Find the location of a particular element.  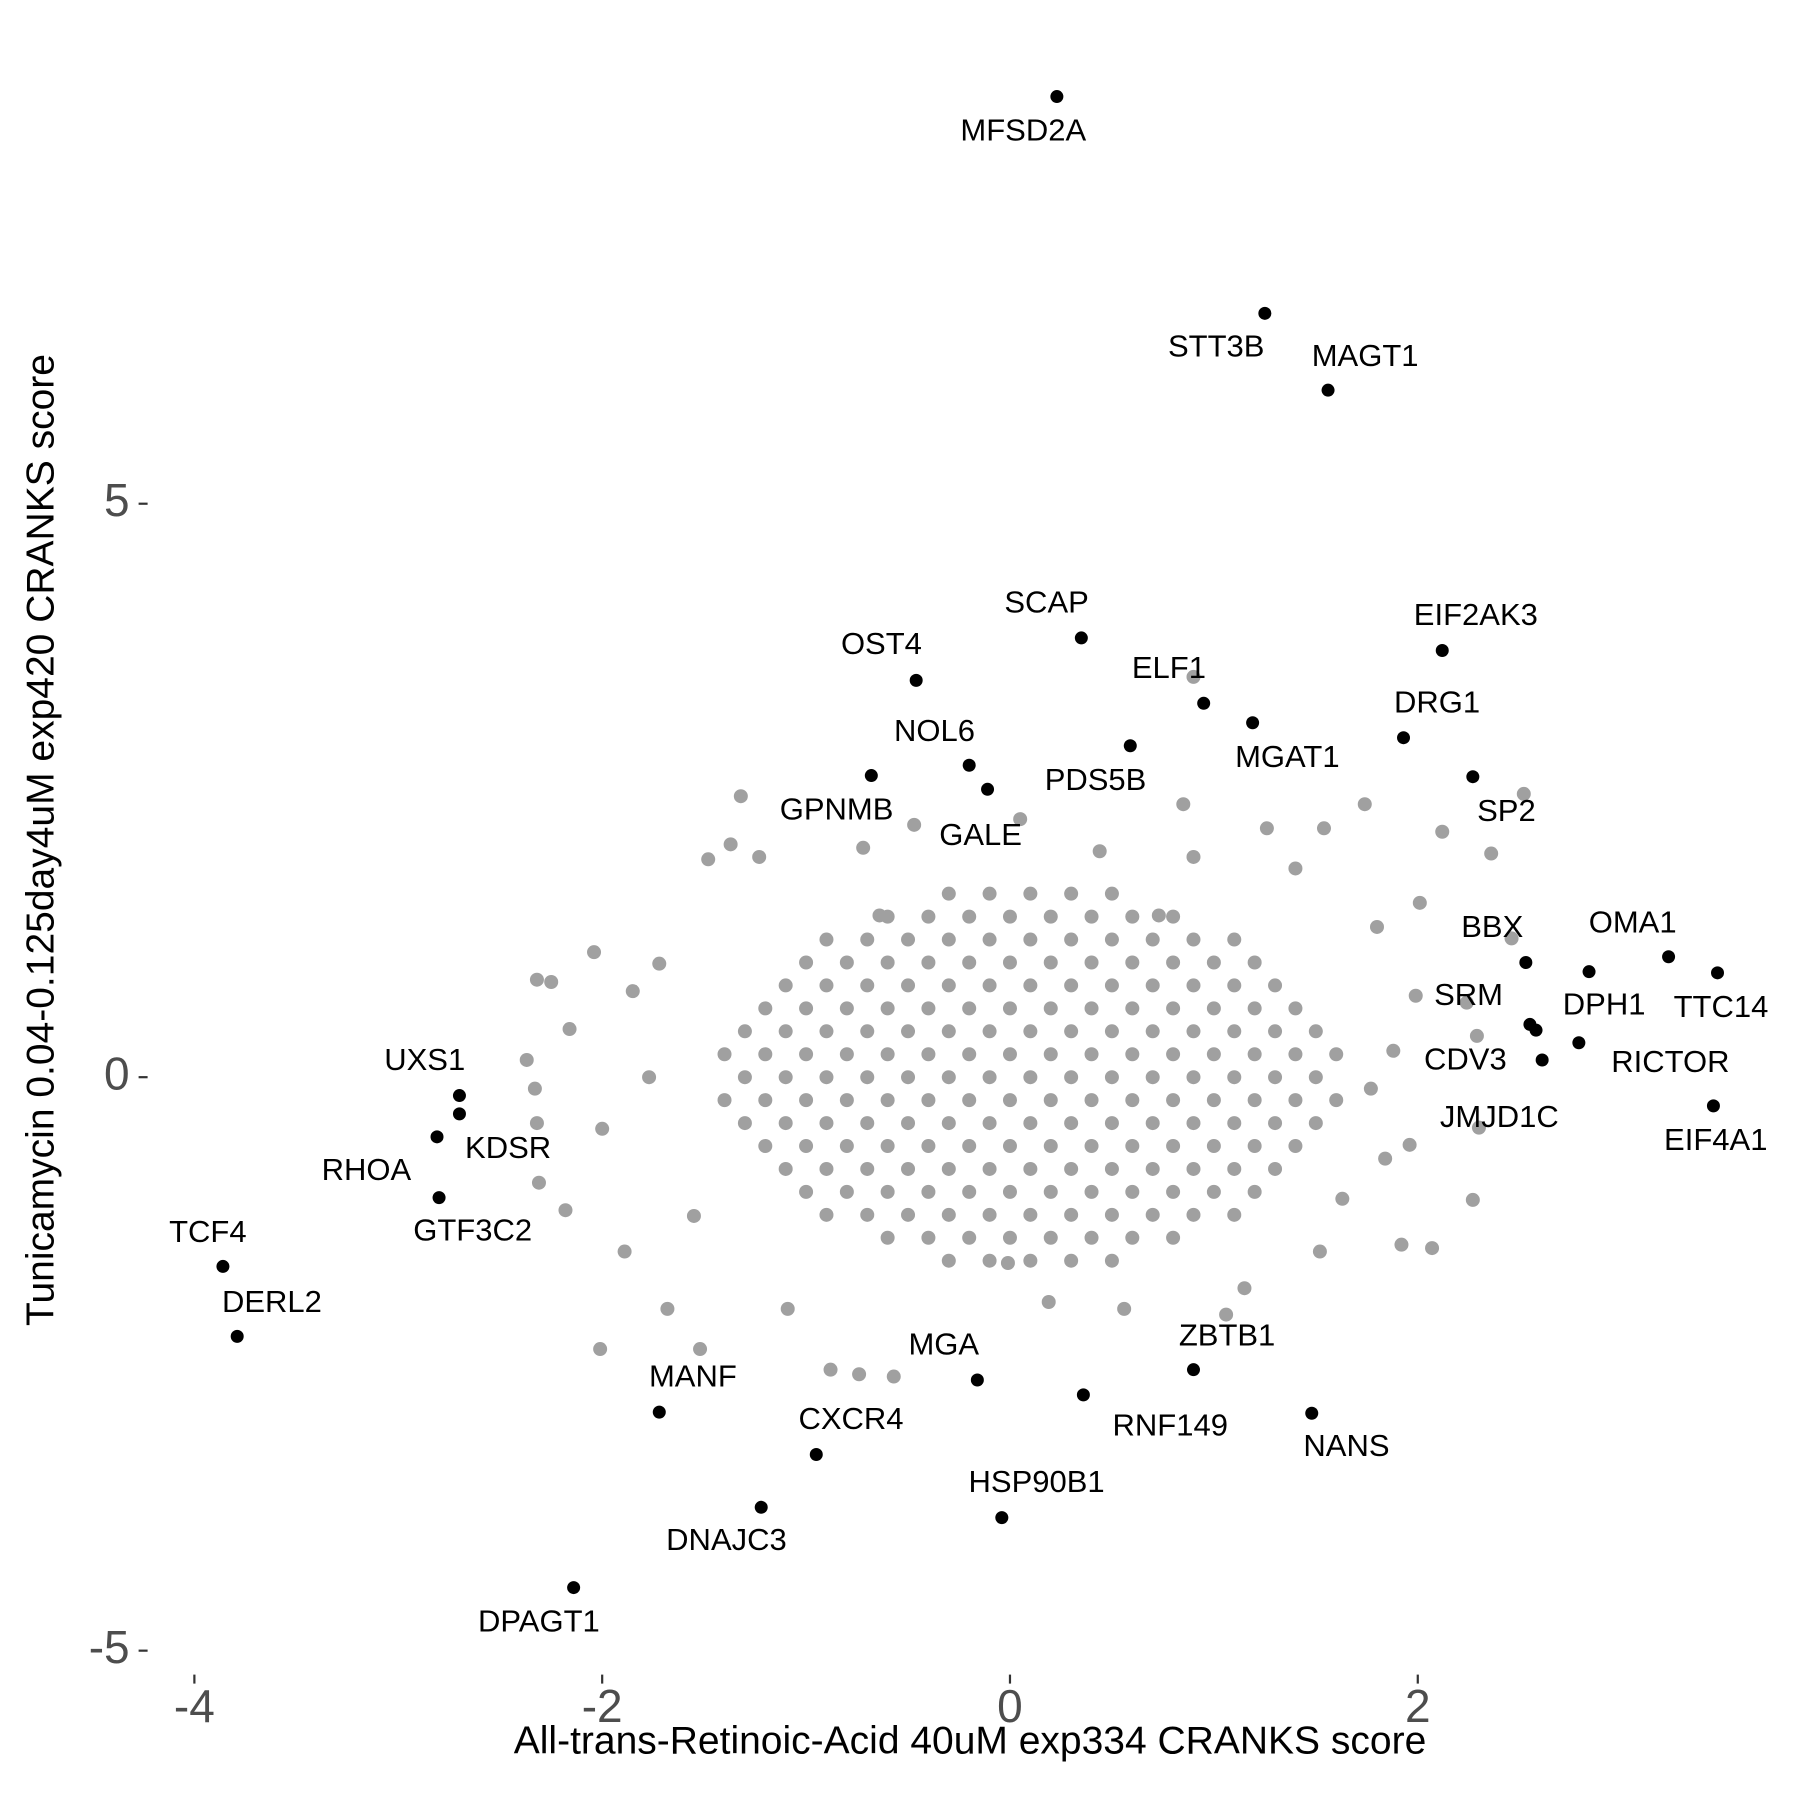

point-label: SRM is located at coordinates (1468, 994).